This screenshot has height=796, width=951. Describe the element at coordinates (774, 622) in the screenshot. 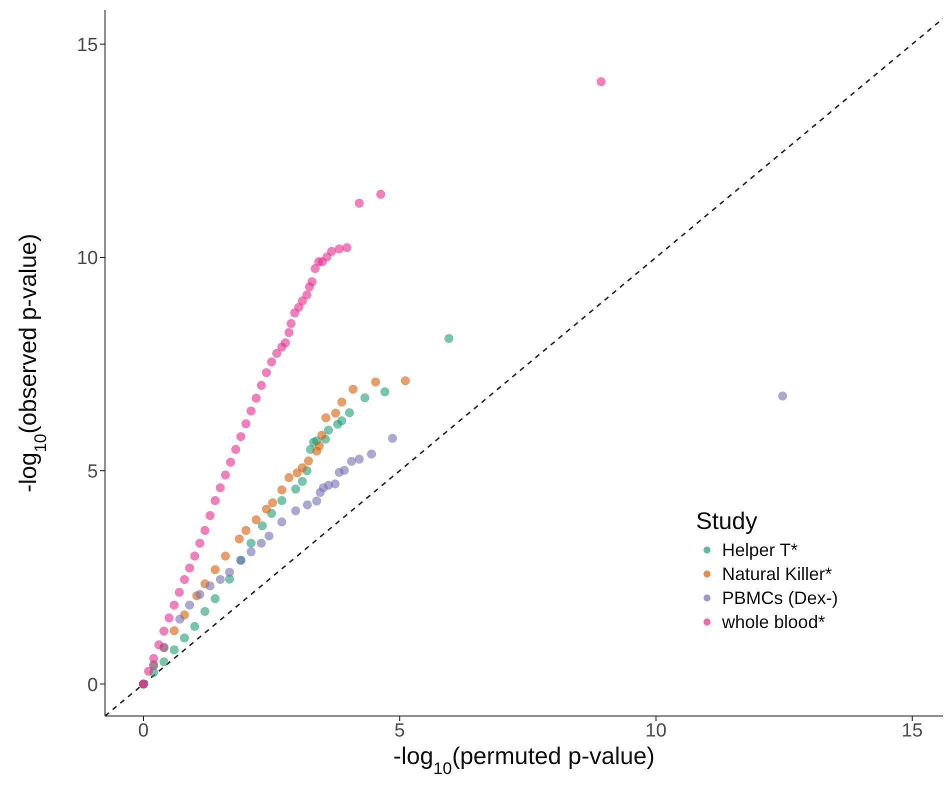

I see `legend-label: whole blood*` at that location.